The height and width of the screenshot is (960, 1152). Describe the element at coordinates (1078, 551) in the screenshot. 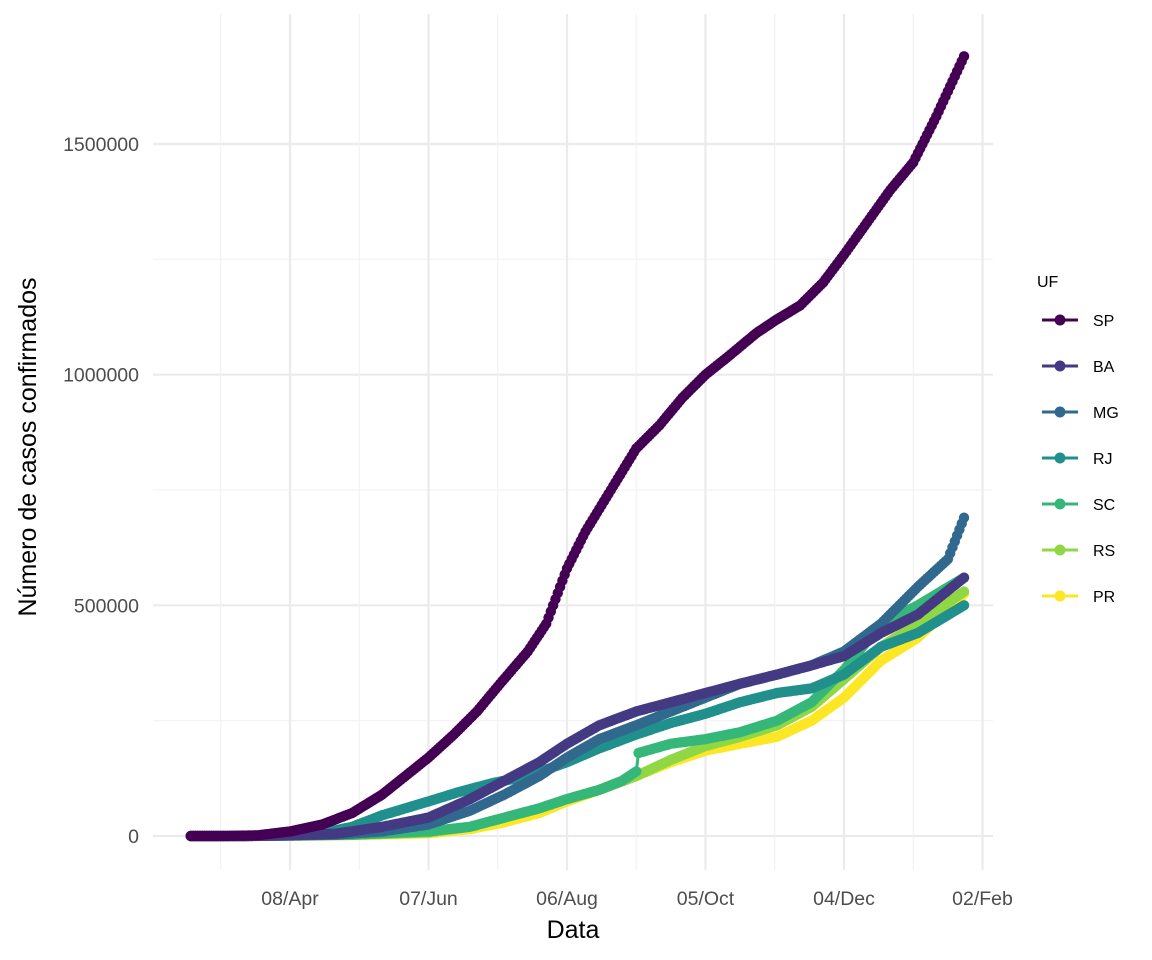

I see `legend-item-rs: RS` at that location.